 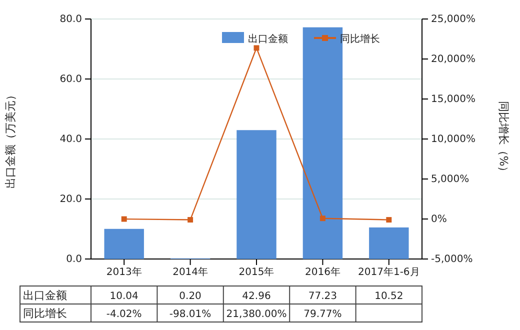 I want to click on data-label: 42.96, so click(x=256, y=296).